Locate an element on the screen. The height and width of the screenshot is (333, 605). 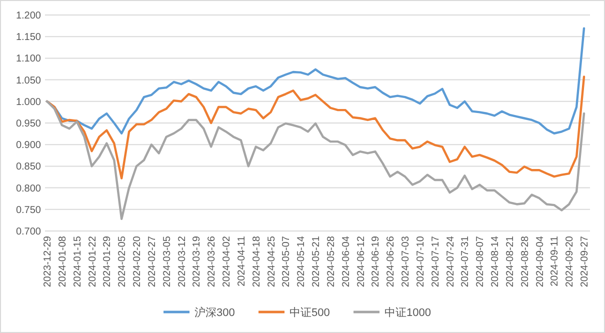
x-tick-label: 2024-02-27 is located at coordinates (152, 262).